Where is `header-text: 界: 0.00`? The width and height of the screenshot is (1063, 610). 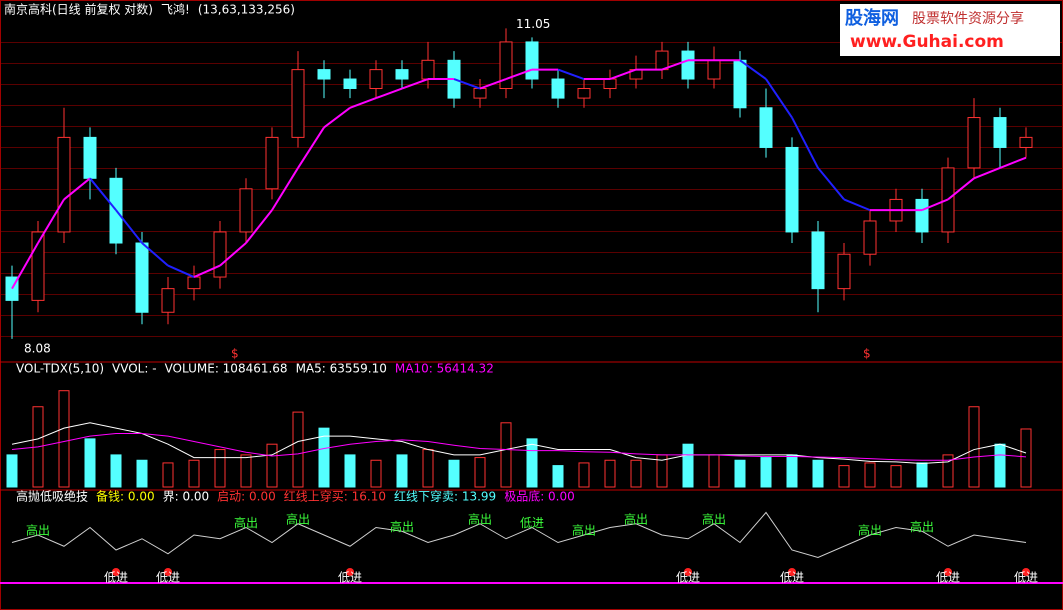 header-text: 界: 0.00 is located at coordinates (186, 497).